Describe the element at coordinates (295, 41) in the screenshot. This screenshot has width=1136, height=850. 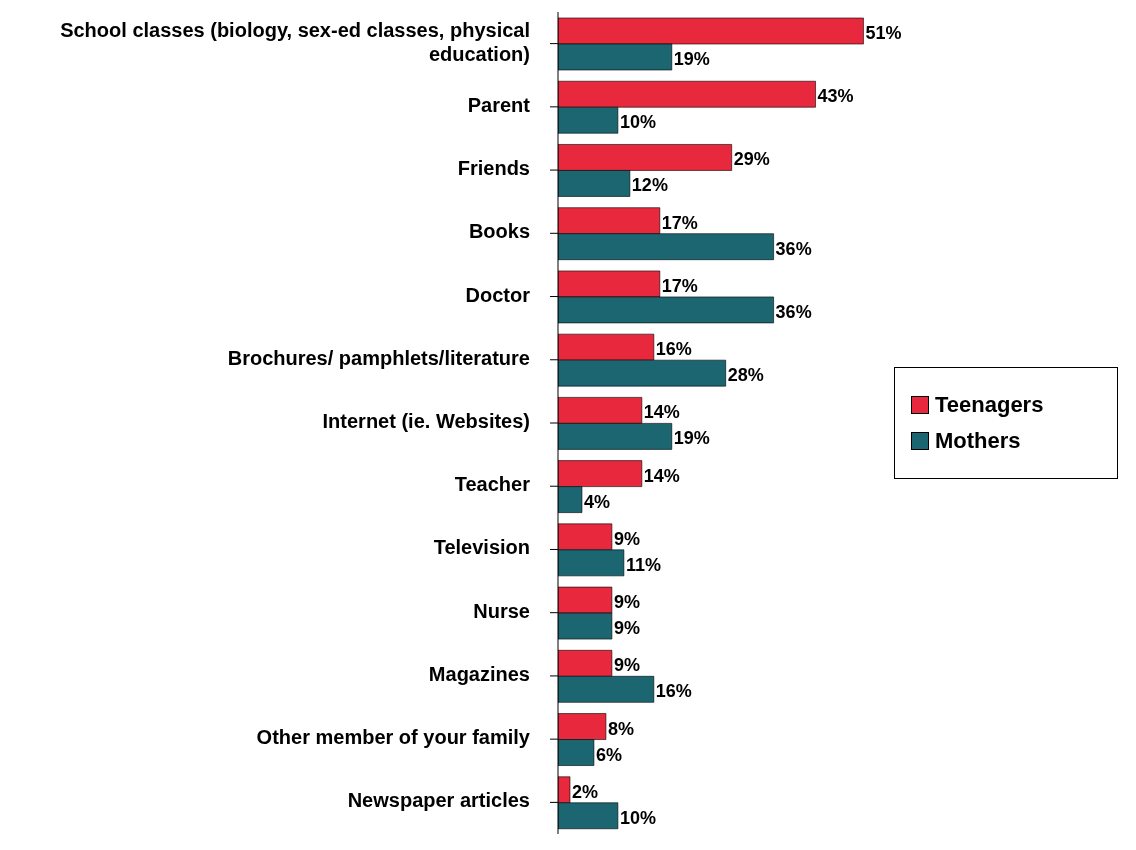
I see `y-tick-label: School classes (biology, sex-ed classes, physical education)` at that location.